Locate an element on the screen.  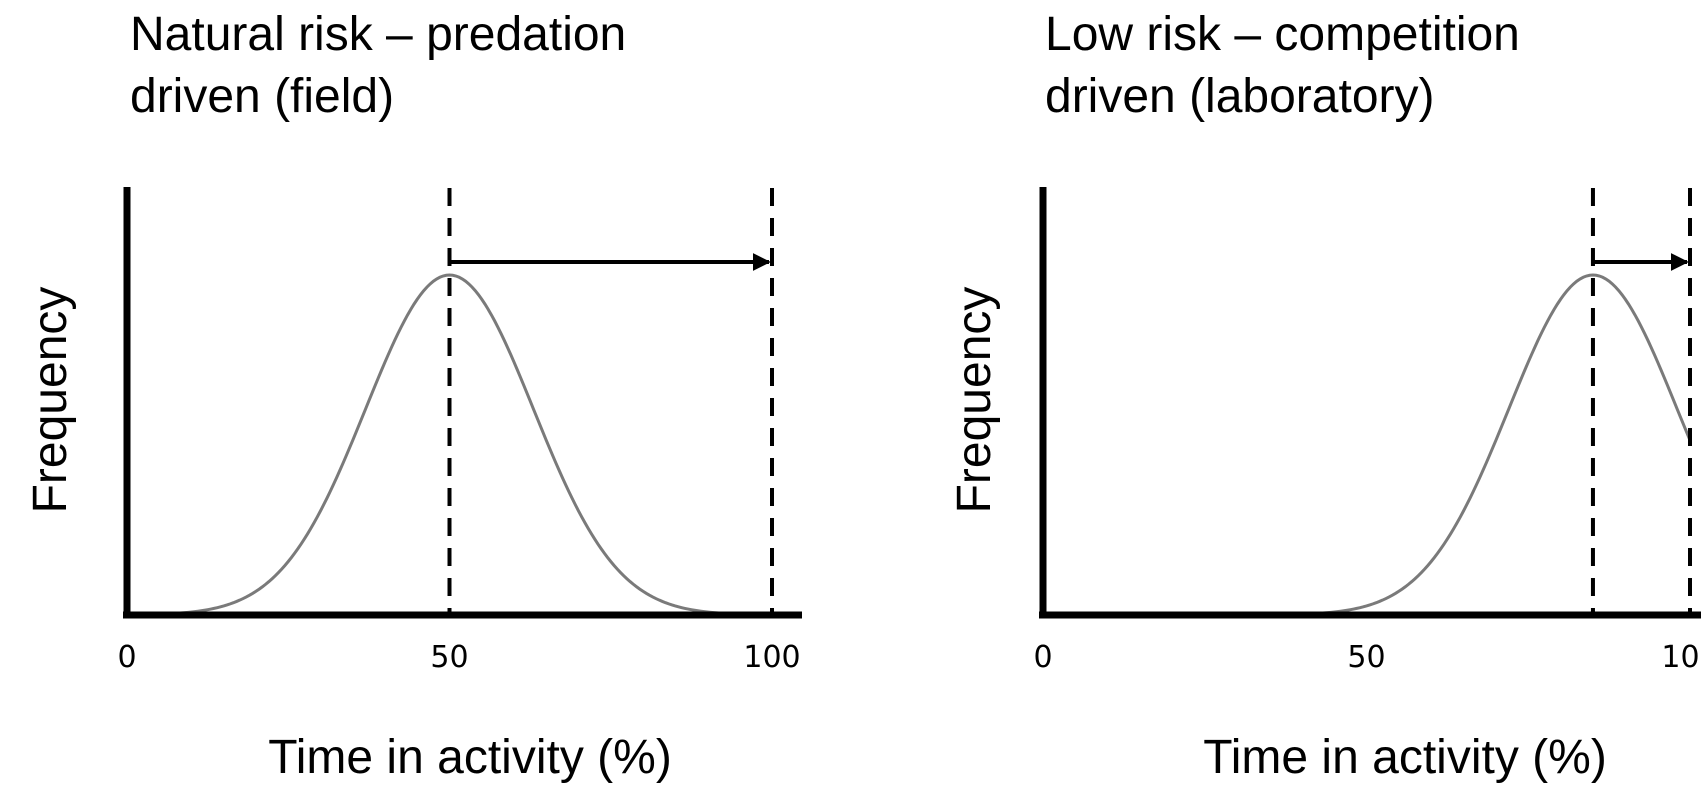
y-axis-label: Frequency is located at coordinates (50, 400).